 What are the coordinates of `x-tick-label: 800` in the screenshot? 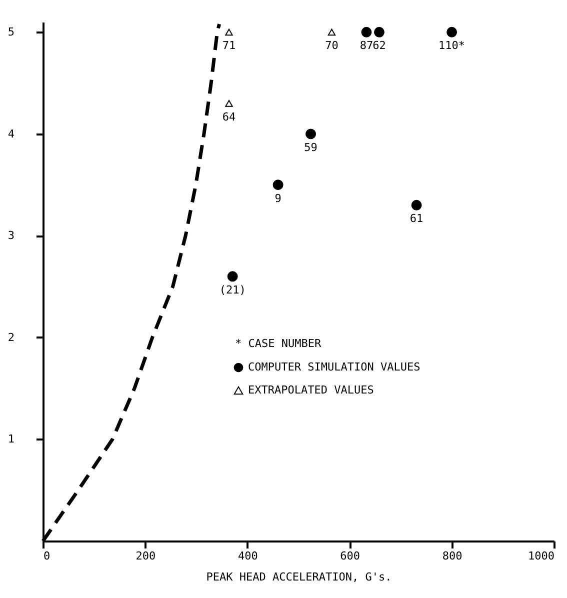 It's located at (452, 556).